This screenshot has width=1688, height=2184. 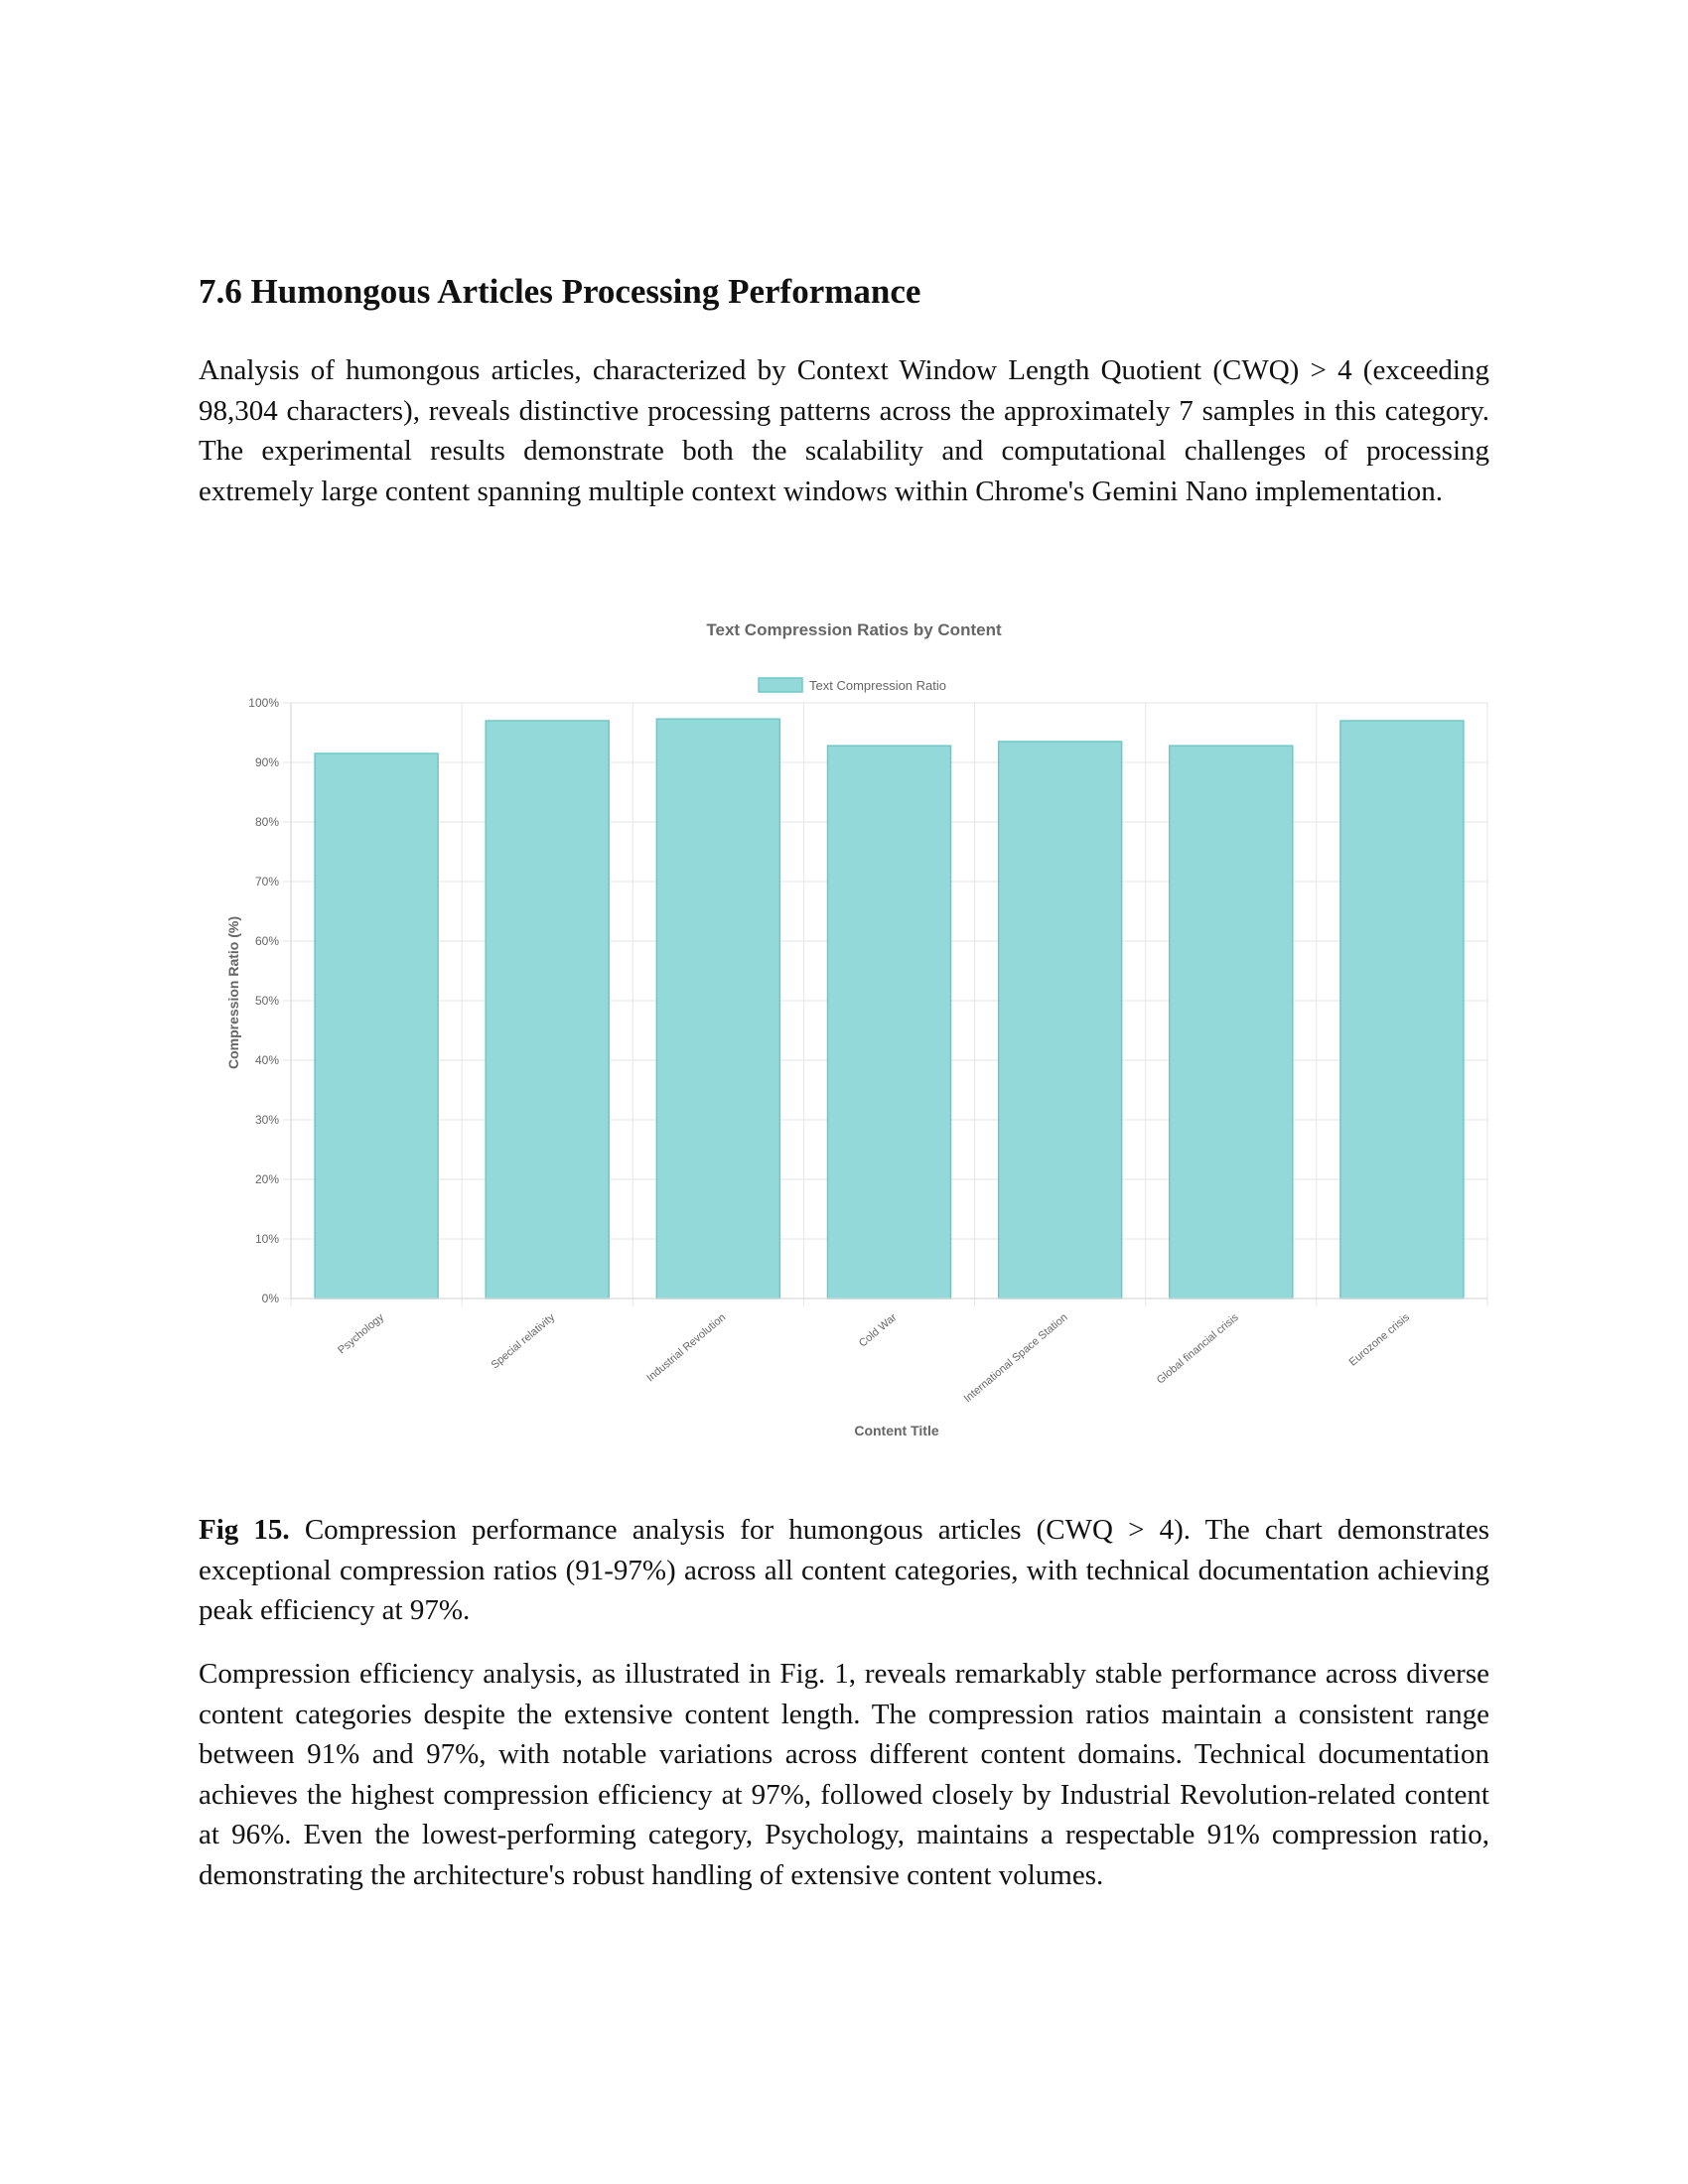 I want to click on y-tick-label: 20%, so click(x=267, y=1179).